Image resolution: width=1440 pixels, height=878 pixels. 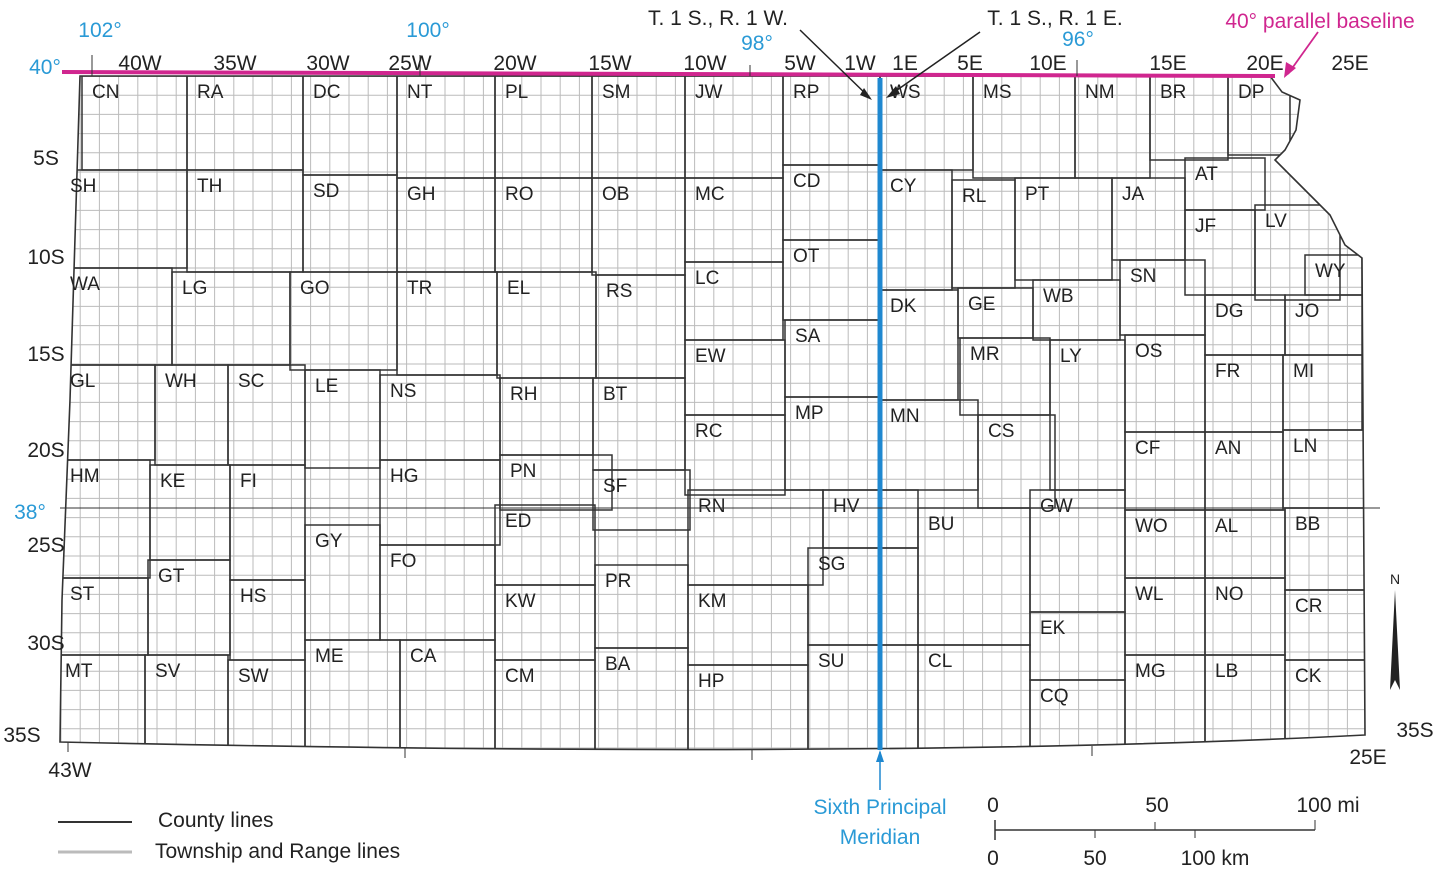 What do you see at coordinates (404, 476) in the screenshot?
I see `county-label-hg: HG` at bounding box center [404, 476].